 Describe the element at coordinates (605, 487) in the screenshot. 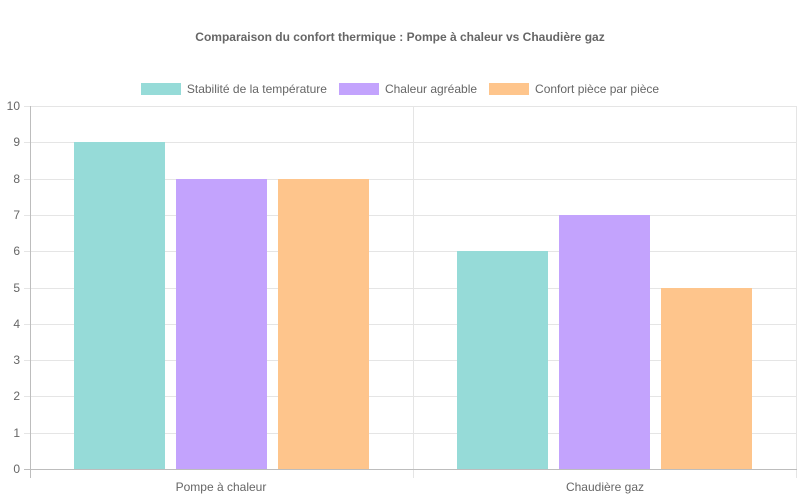

I see `x-tick-label: Chaudière gaz` at that location.